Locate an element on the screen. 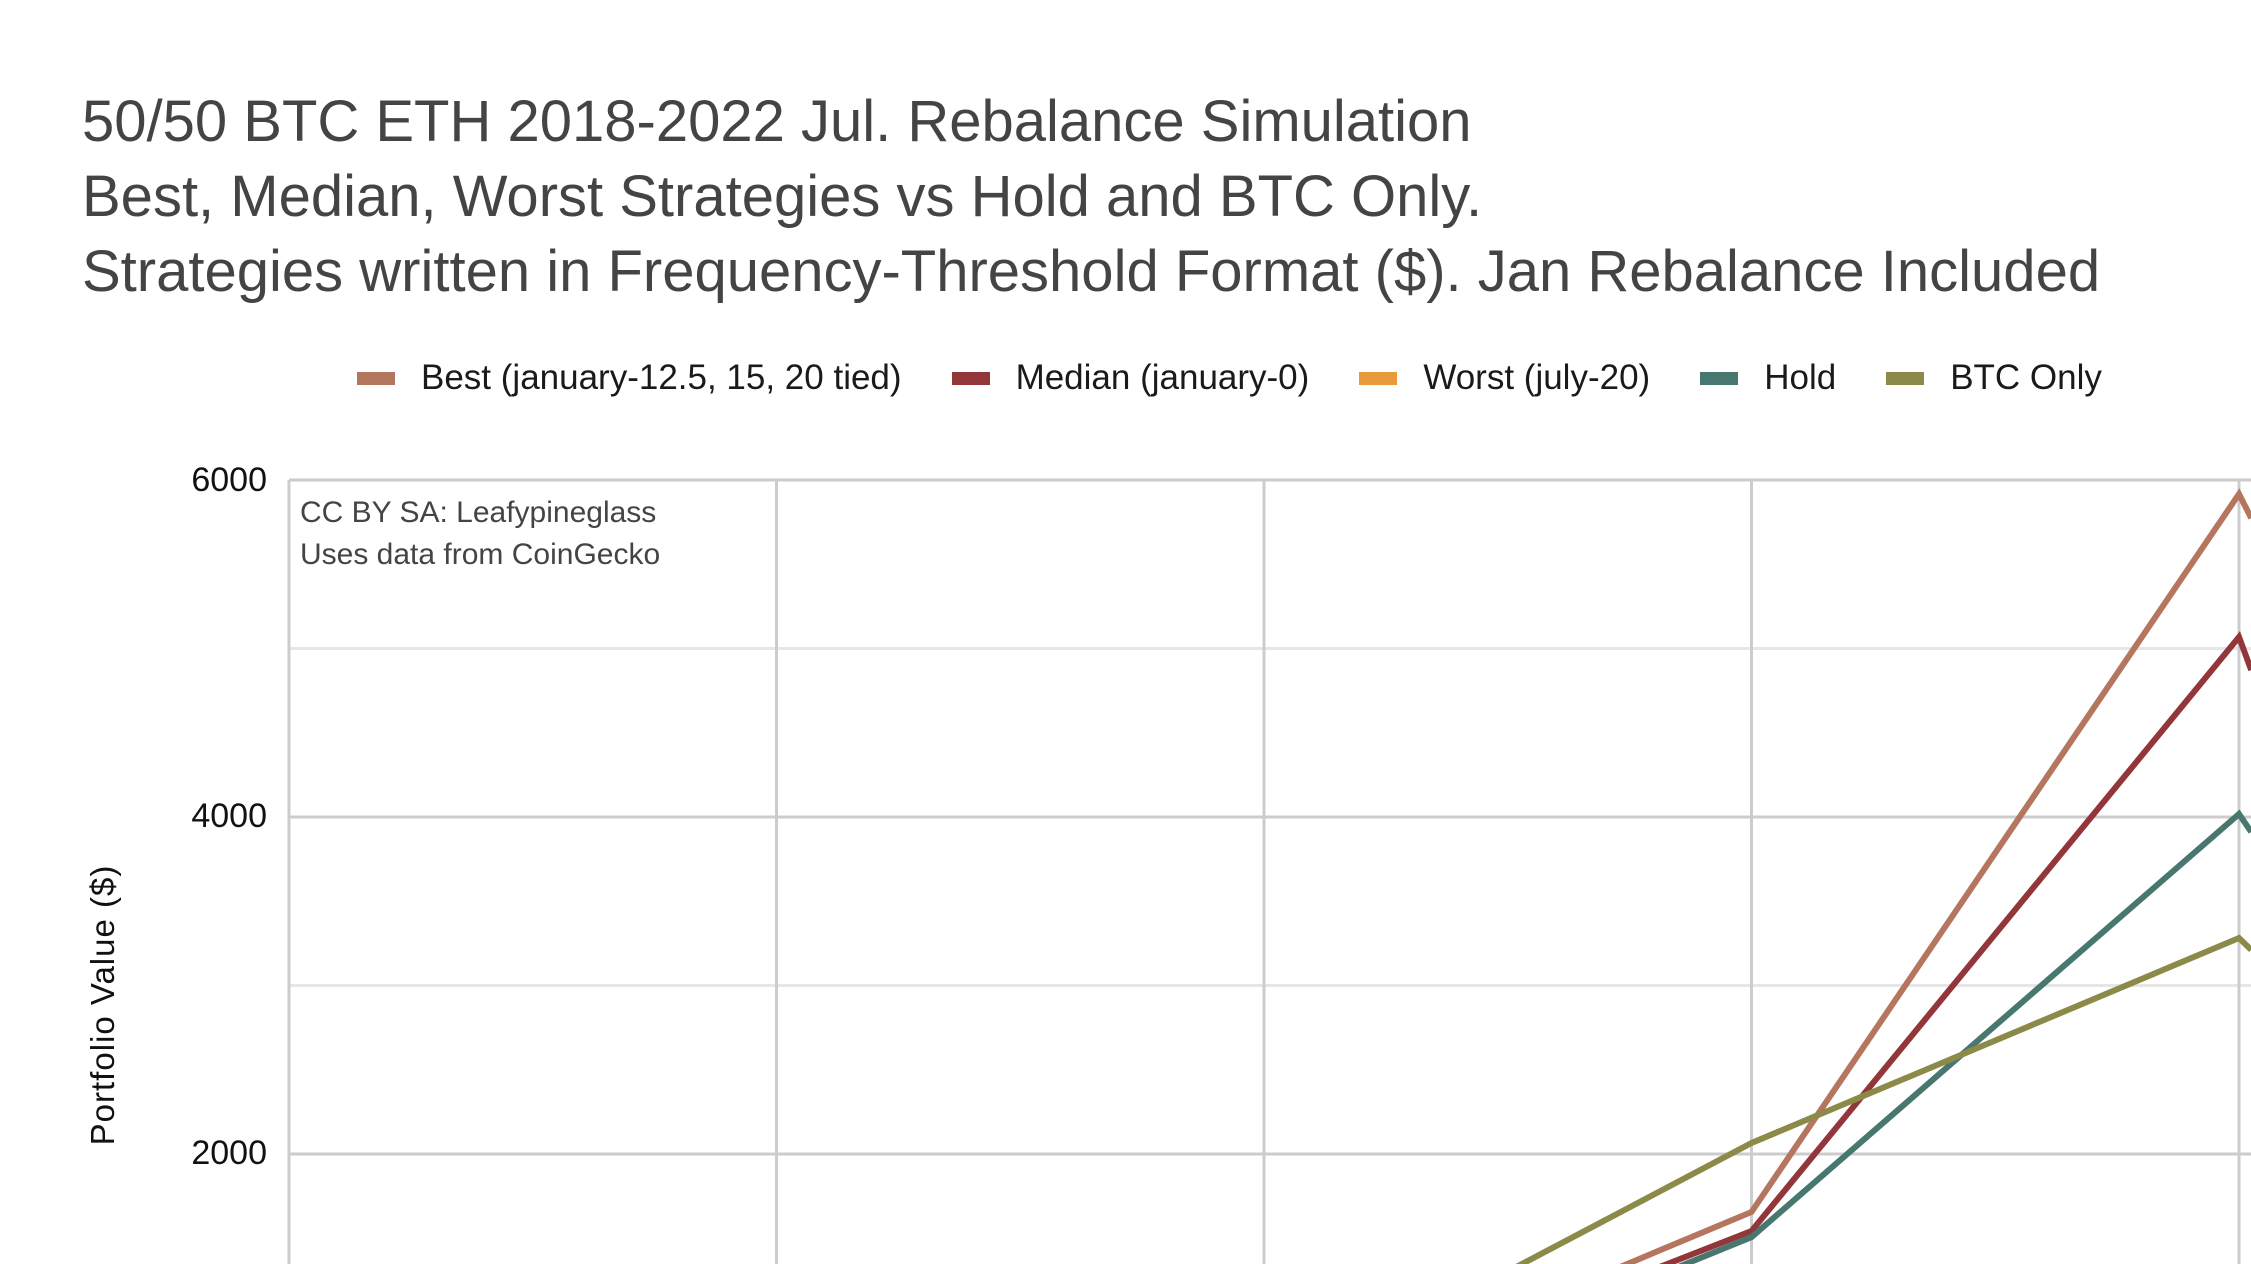  legend-item-median: Median (january-0) is located at coordinates (1130, 378).